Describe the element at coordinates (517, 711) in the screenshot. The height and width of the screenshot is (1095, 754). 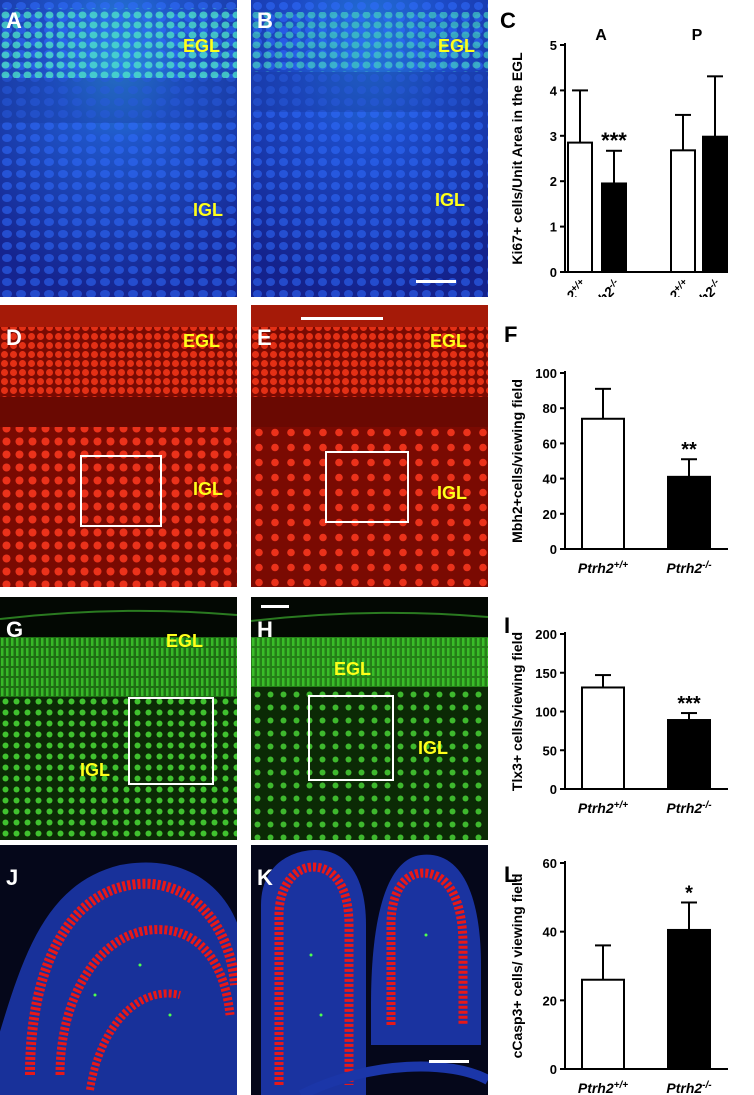
I see `y-axis-label: Tlx3+ cells/viewing field` at that location.